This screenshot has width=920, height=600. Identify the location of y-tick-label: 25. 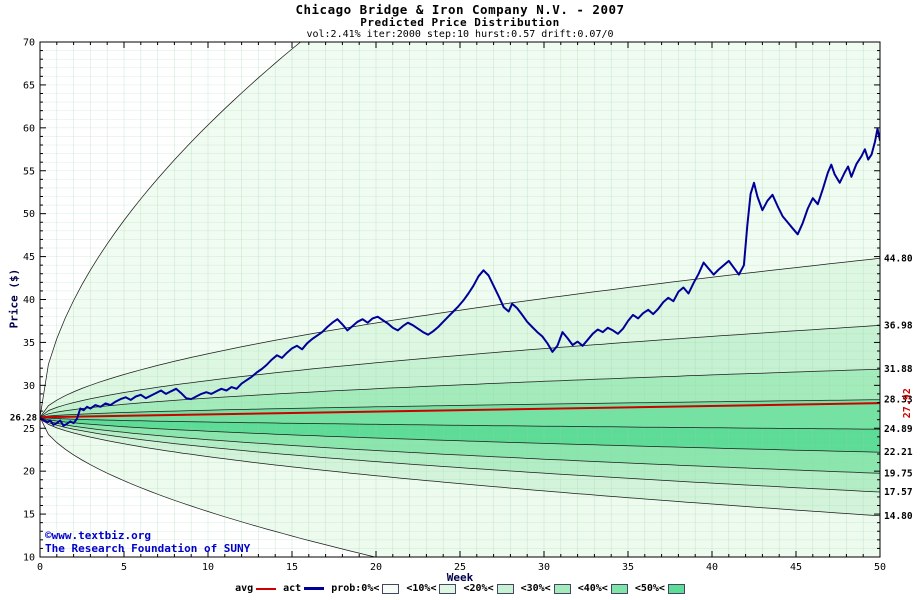
(29, 429).